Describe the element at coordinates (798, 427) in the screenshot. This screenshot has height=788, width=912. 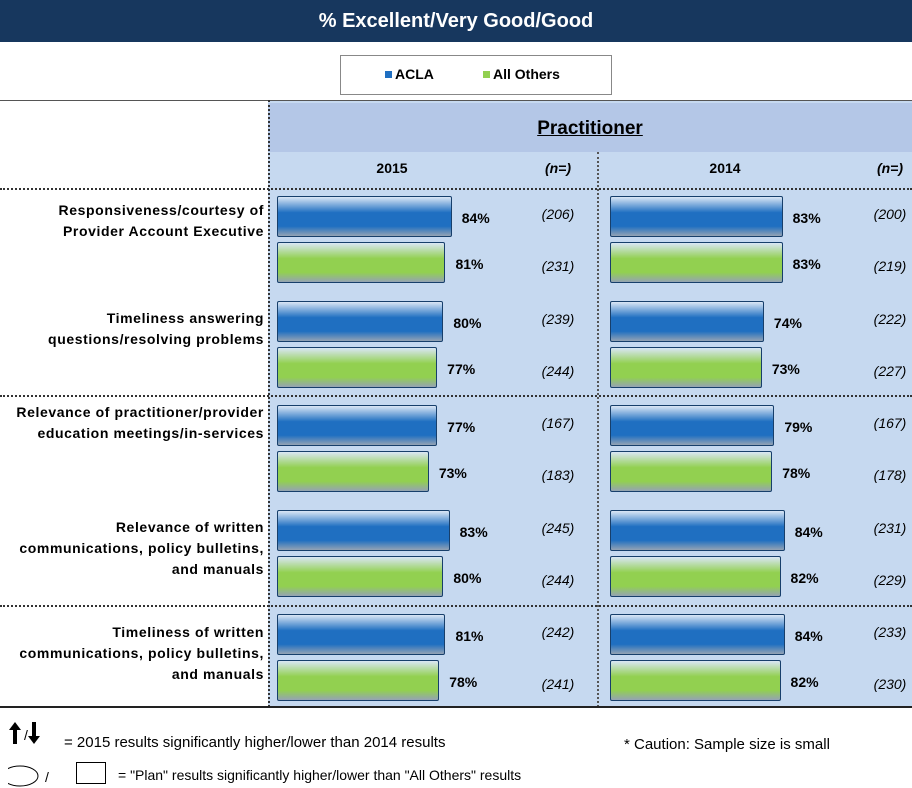
I see `value-label: 79%` at that location.